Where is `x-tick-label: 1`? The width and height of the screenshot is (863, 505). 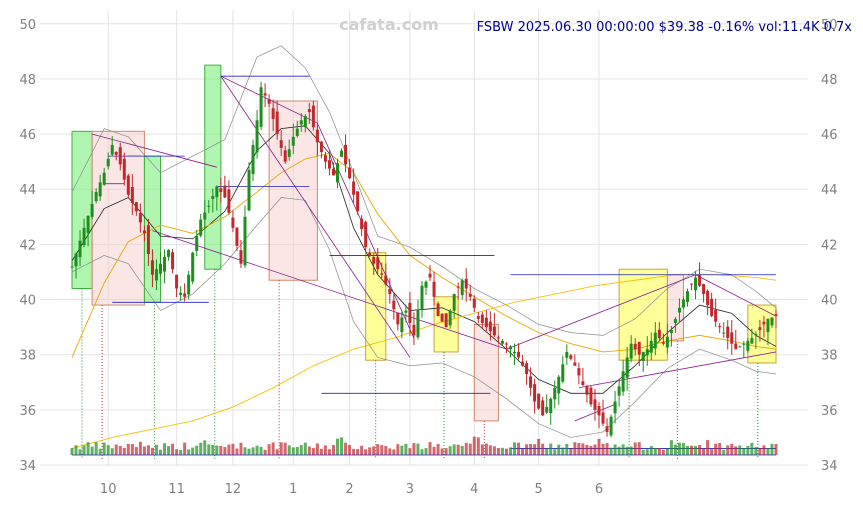 x-tick-label: 1 is located at coordinates (293, 489).